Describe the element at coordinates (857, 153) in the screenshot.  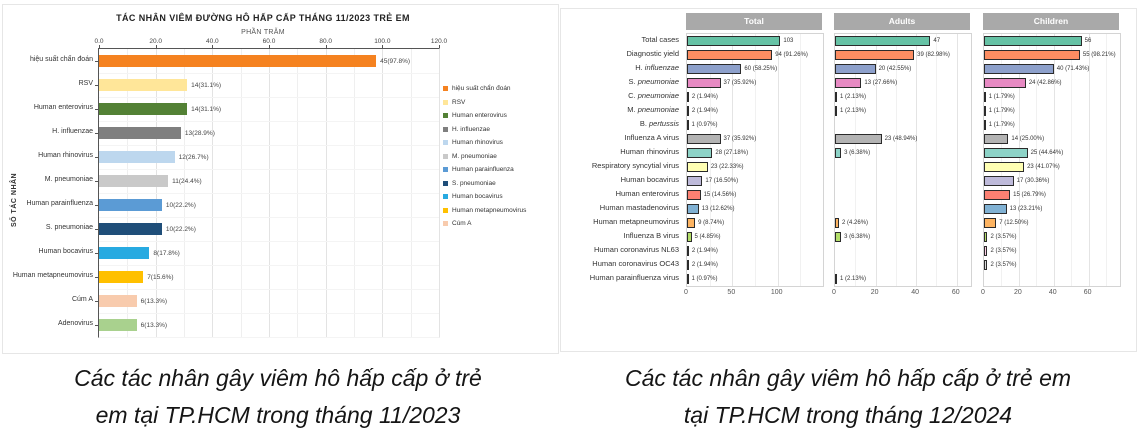
I see `bar-value-label: 3 (6.38%)` at that location.